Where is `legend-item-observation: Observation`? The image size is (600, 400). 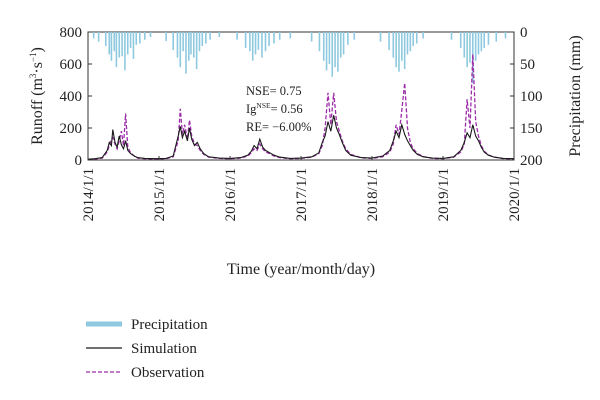 legend-item-observation: Observation is located at coordinates (145, 373).